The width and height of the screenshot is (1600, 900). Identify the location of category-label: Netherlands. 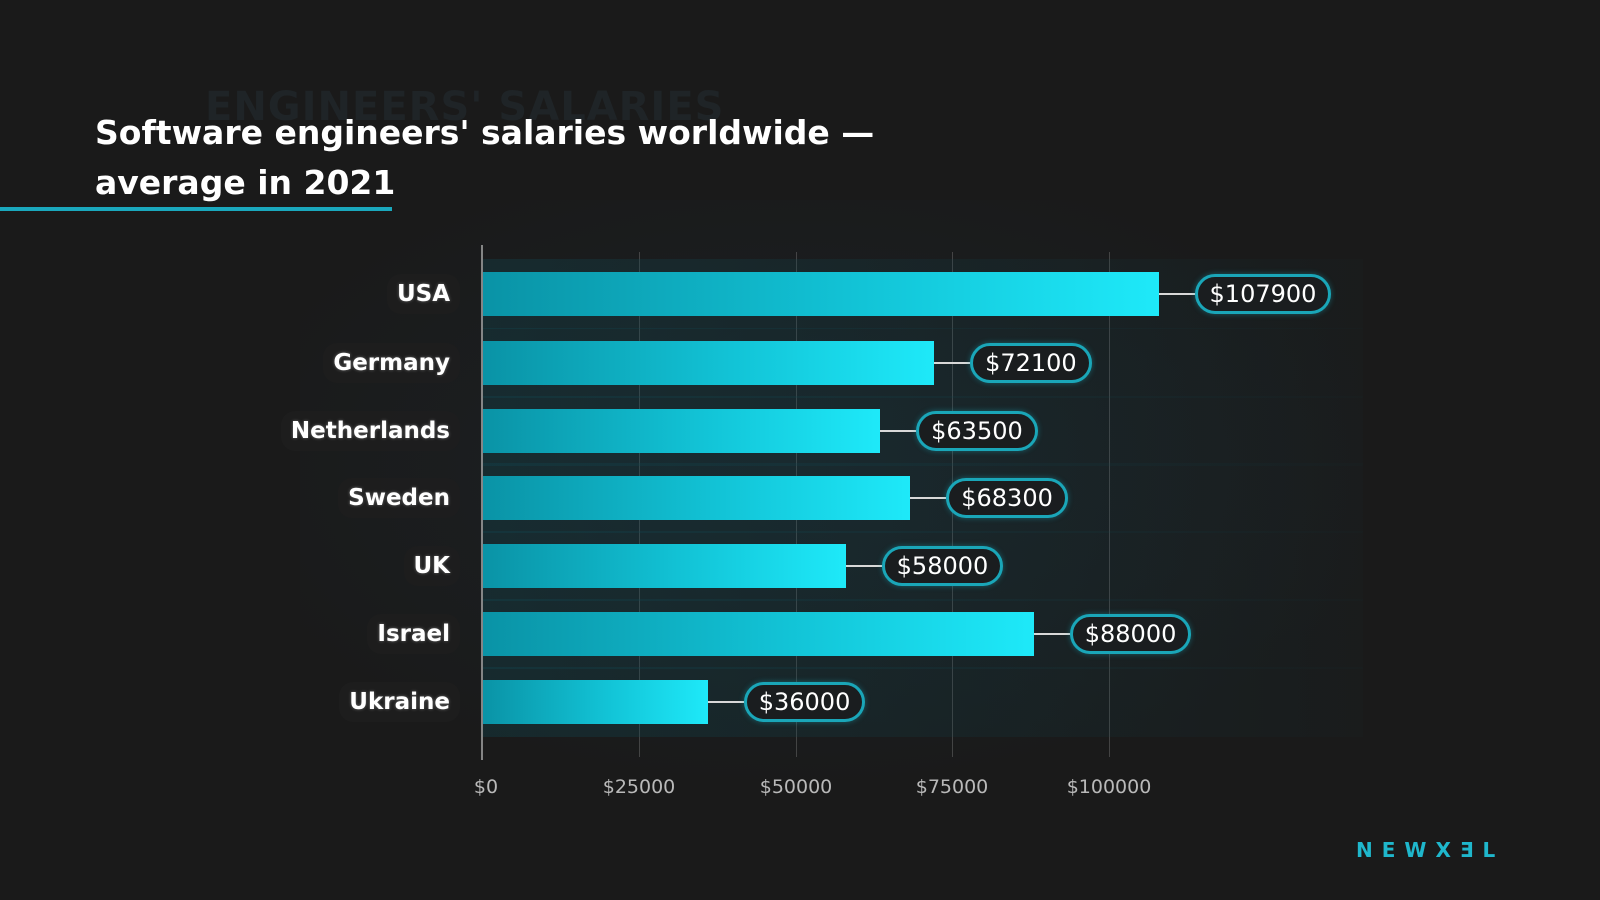
(370, 431).